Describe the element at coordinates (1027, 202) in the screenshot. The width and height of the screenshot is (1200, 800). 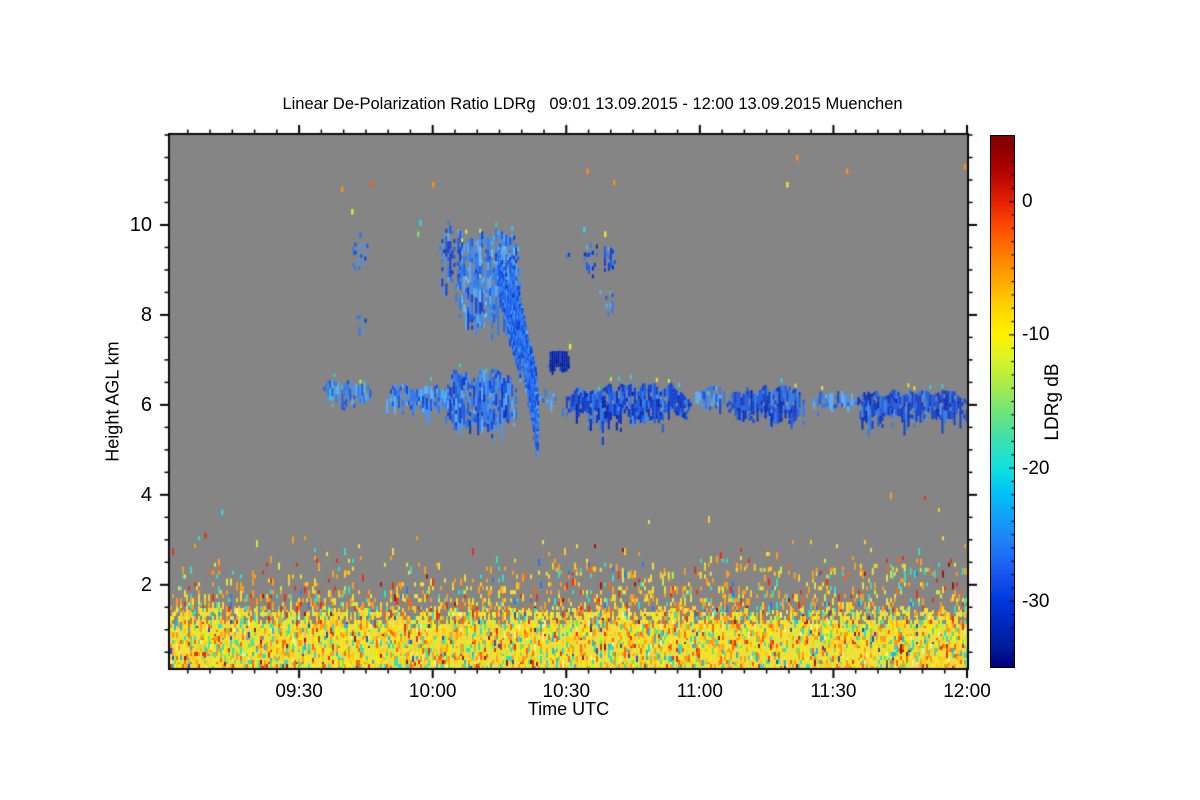
I see `colorbar-tick-label: 0` at that location.